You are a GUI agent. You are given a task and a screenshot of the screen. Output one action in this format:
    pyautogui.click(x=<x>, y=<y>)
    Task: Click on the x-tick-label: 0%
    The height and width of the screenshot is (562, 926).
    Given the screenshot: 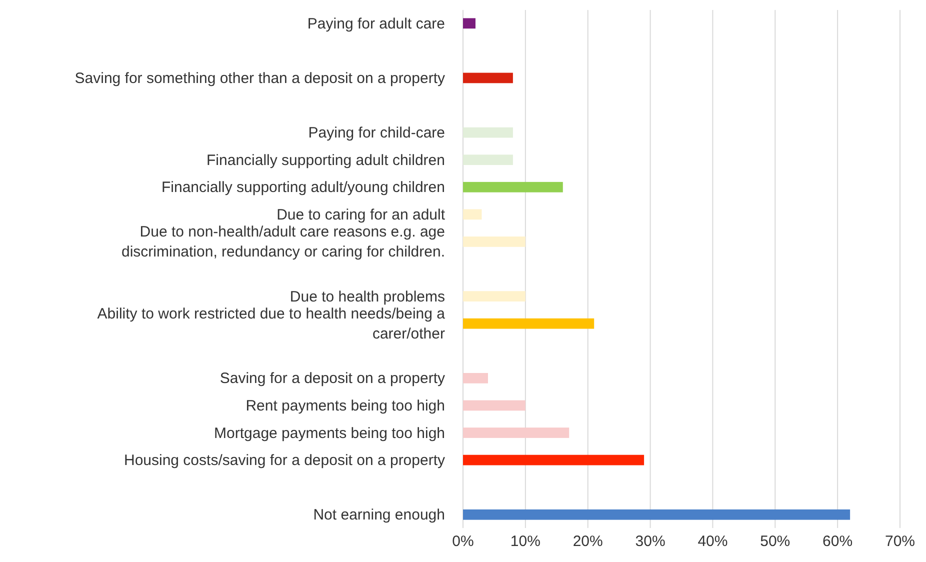 What is the action you would take?
    pyautogui.click(x=463, y=541)
    